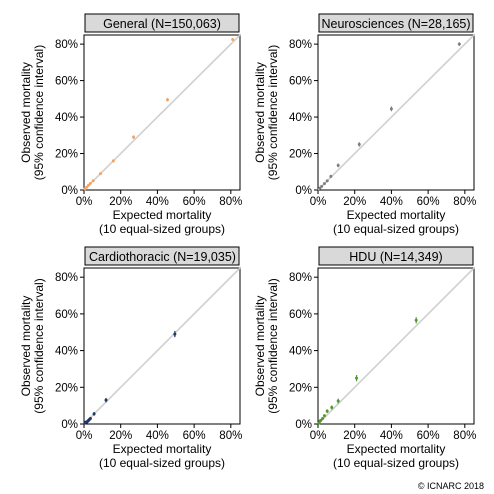 The image size is (494, 494). I want to click on copyright-notice: © ICNARC 2018, so click(450, 486).